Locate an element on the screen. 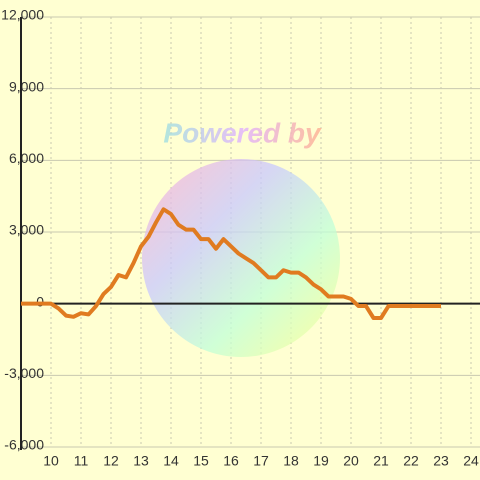 The width and height of the screenshot is (480, 480). y-tick-label: 9,000 is located at coordinates (26, 86).